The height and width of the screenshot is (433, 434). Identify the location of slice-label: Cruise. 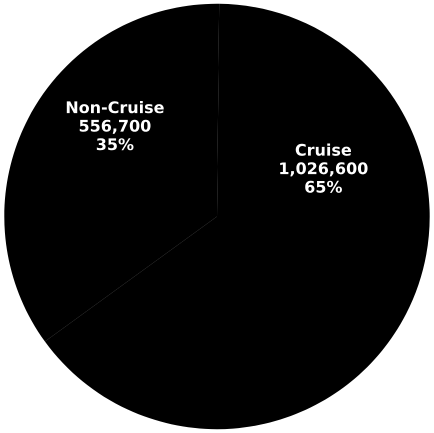
(323, 149).